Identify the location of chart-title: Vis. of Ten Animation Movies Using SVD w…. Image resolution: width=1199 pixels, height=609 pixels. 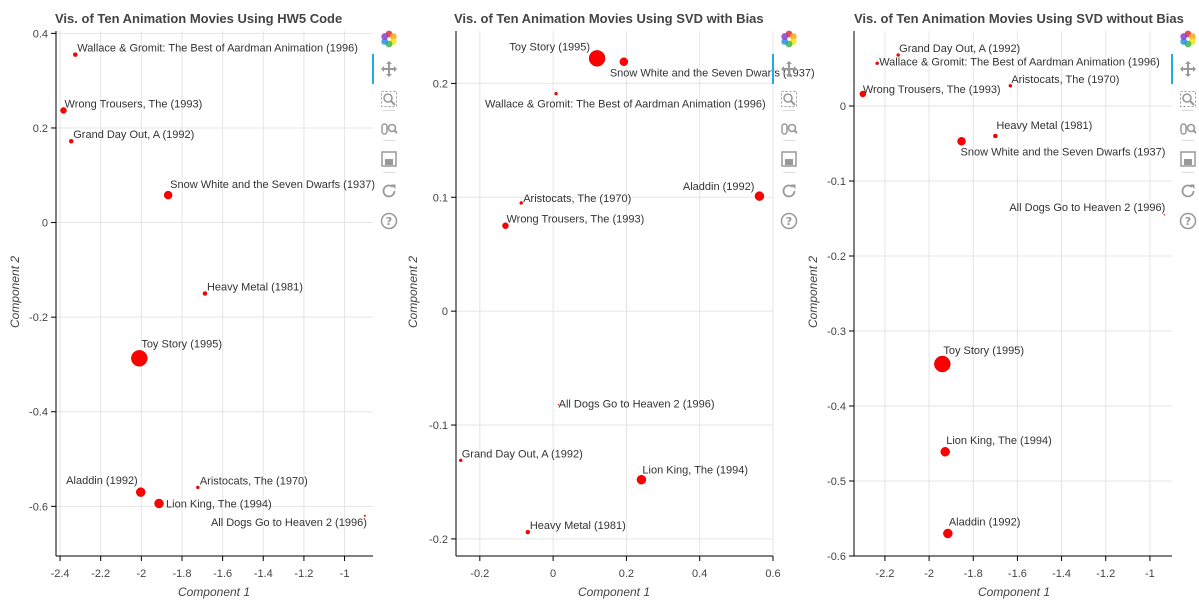
(609, 18).